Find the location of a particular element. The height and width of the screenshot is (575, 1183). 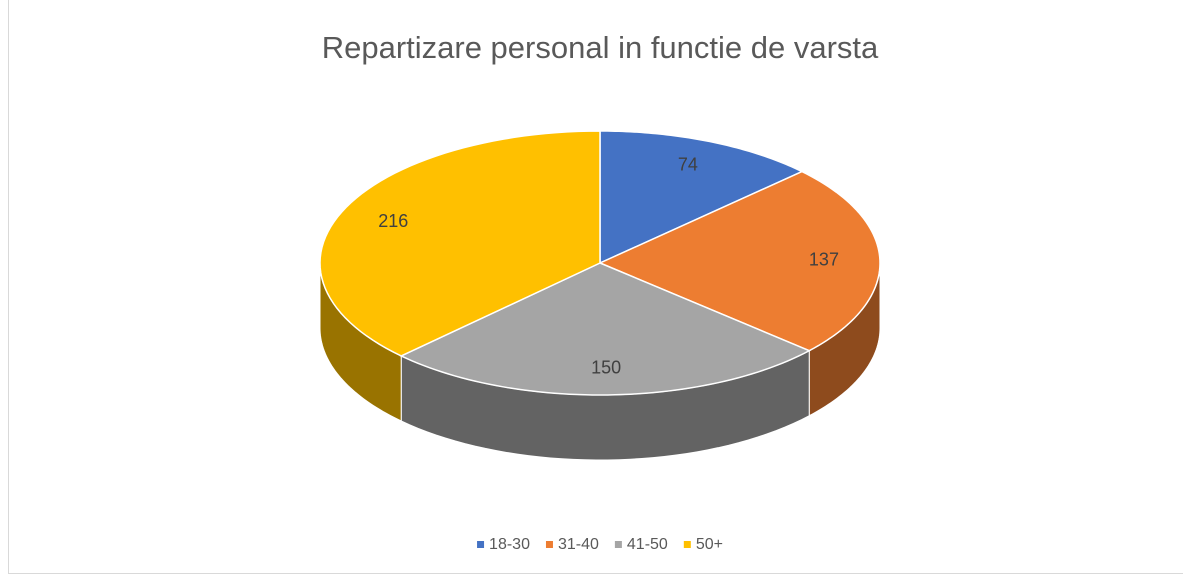

data-label: 216 is located at coordinates (393, 221).